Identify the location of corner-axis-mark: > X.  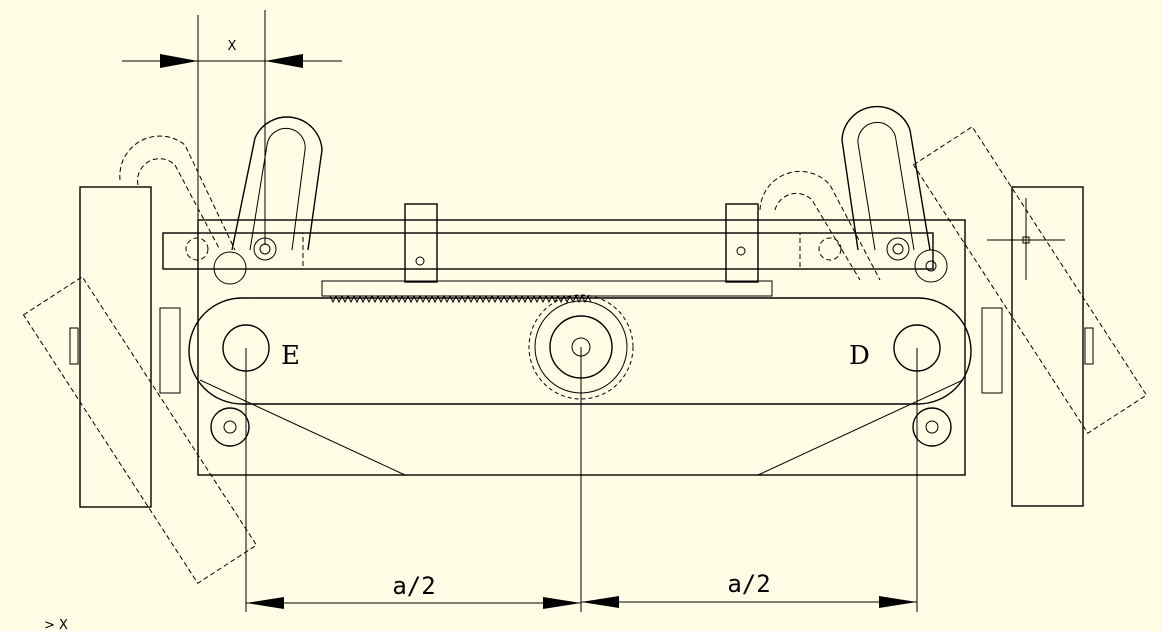
(56, 624).